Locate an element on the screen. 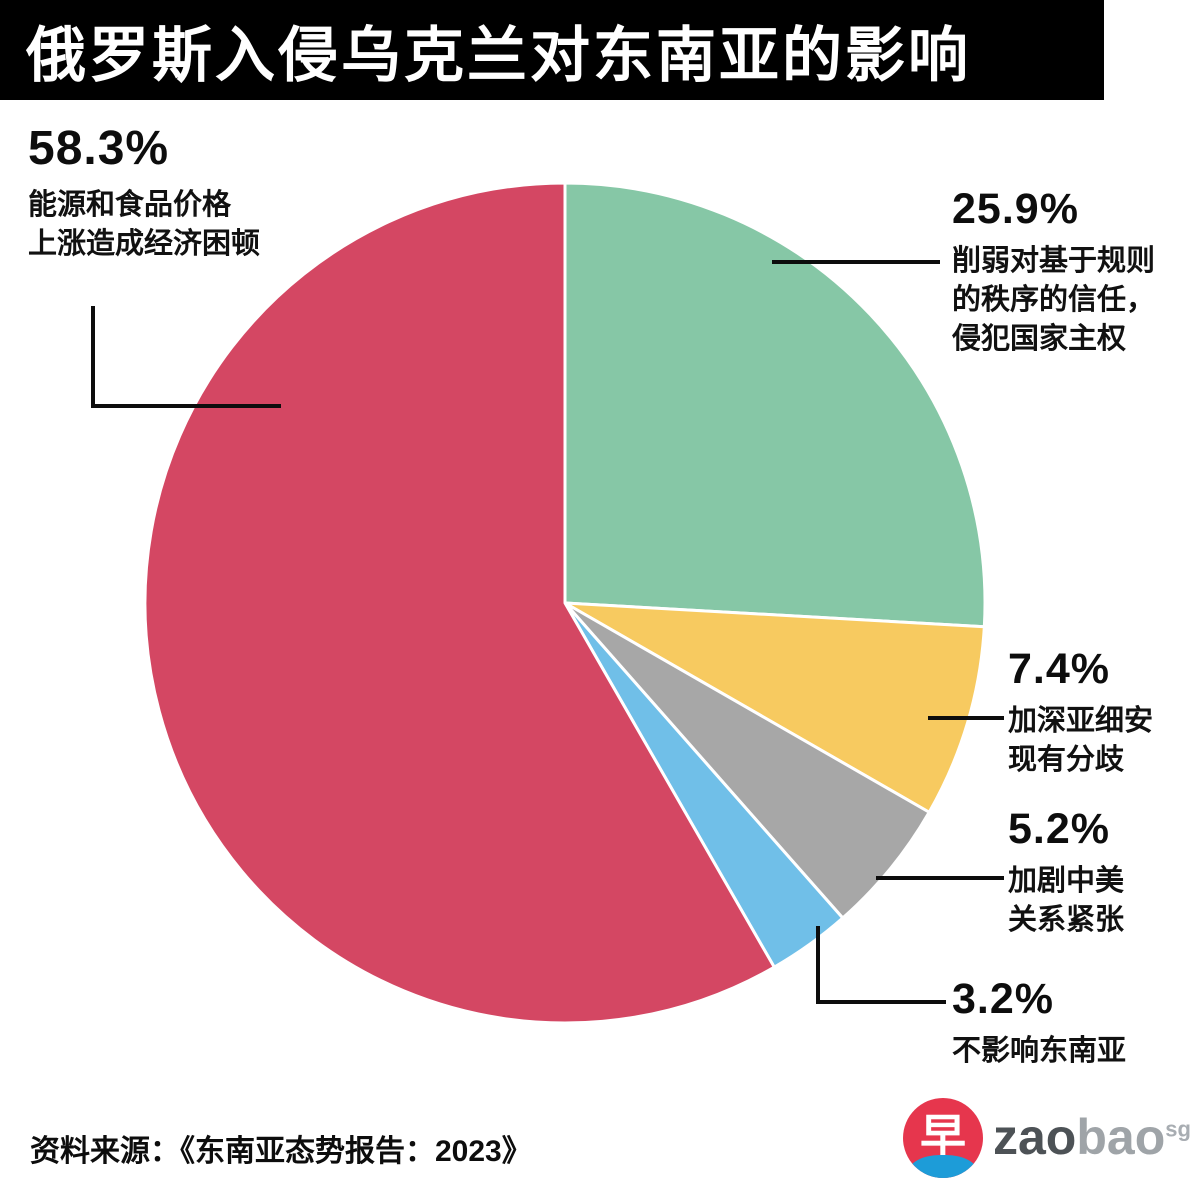  zao-character: 早 is located at coordinates (943, 1136).